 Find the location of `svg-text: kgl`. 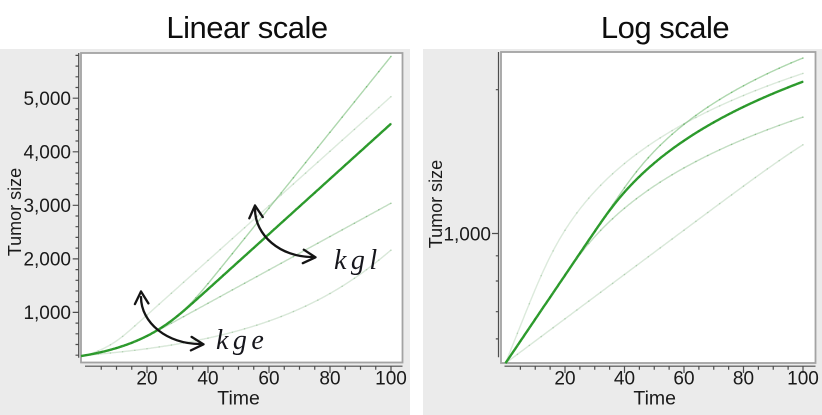

svg-text: kgl is located at coordinates (358, 260).